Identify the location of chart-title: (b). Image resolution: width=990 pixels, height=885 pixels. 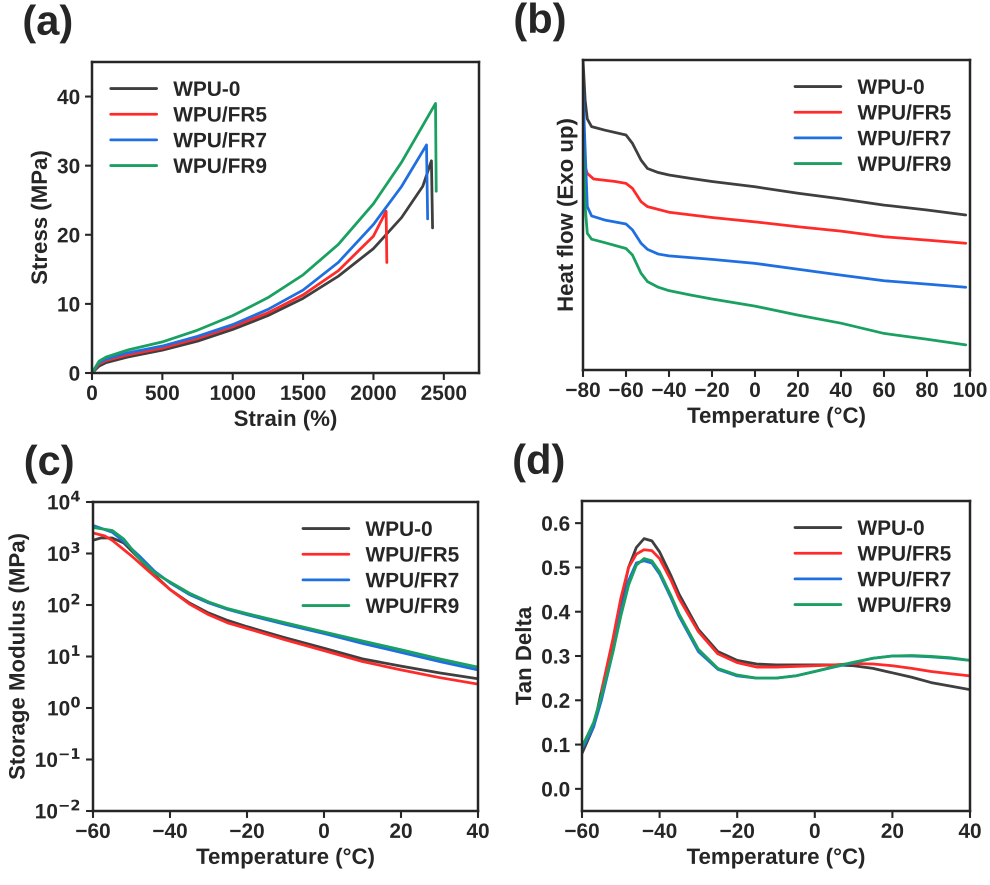
(539, 22).